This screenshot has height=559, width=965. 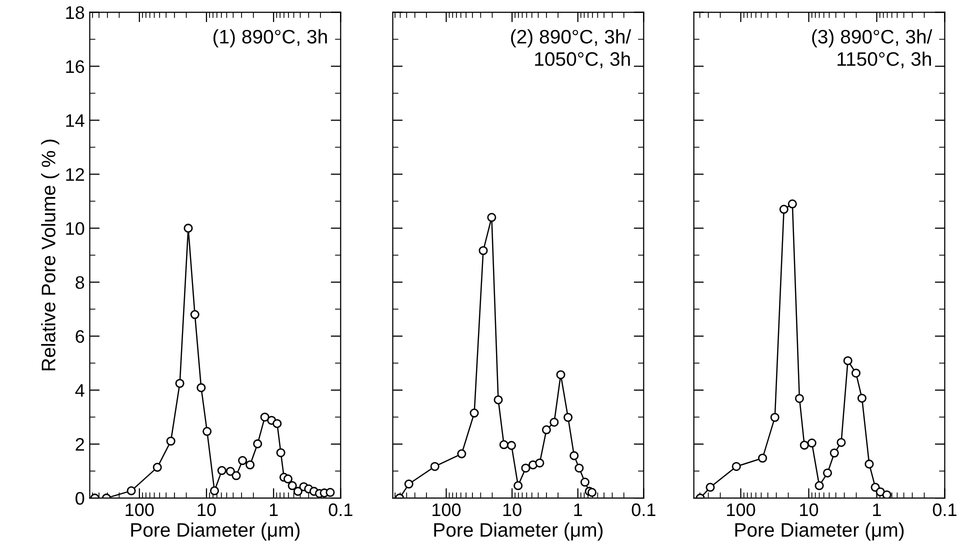 I want to click on y-tick-label: 14, so click(x=75, y=120).